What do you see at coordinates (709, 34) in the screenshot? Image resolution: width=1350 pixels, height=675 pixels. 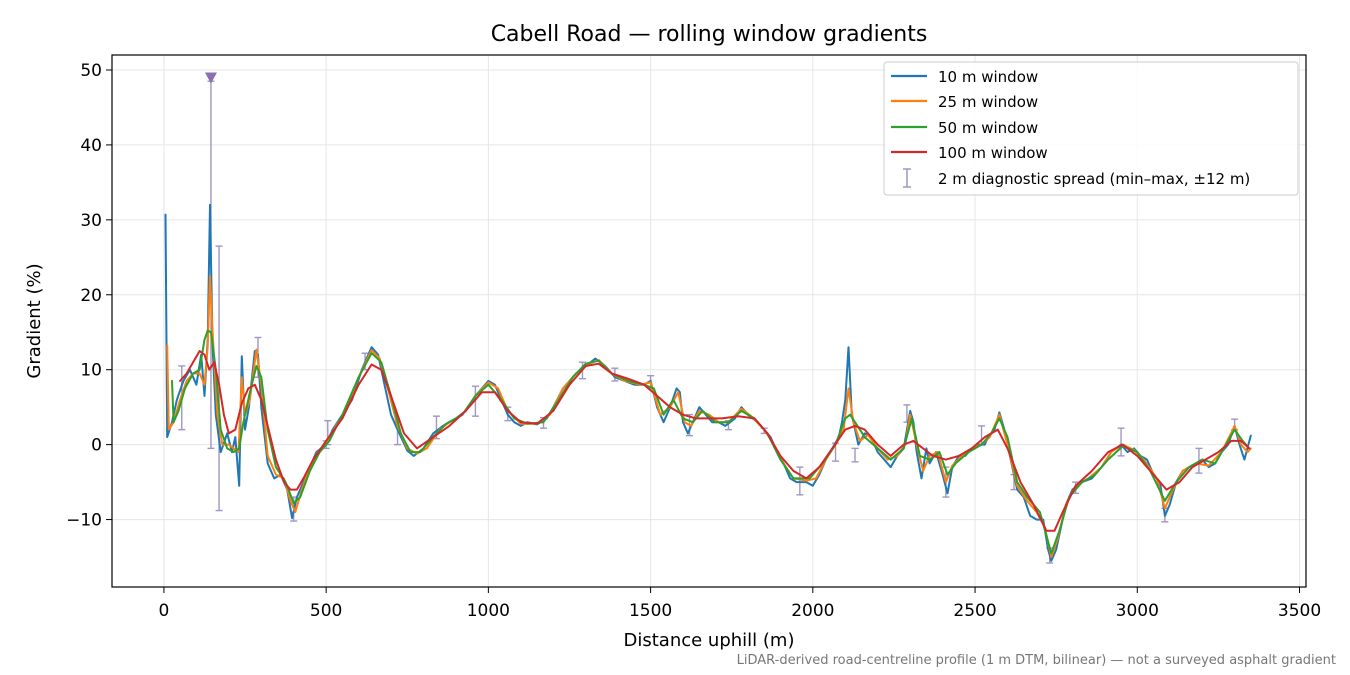 I see `chart-title: Cabell Road — rolling window gradients` at bounding box center [709, 34].